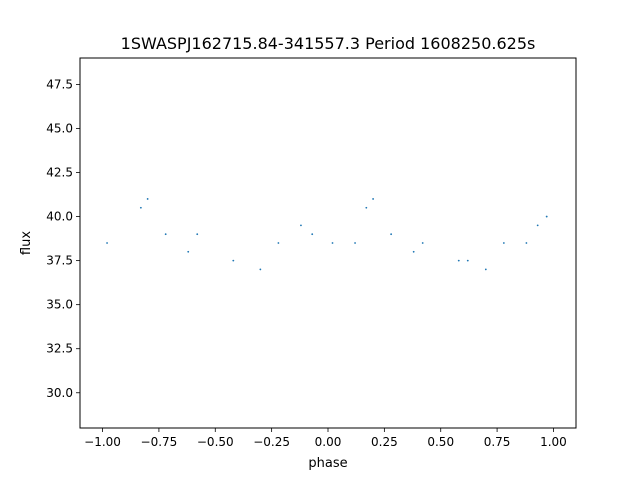 This screenshot has height=480, width=640. Describe the element at coordinates (327, 234) in the screenshot. I see `data-points` at that location.